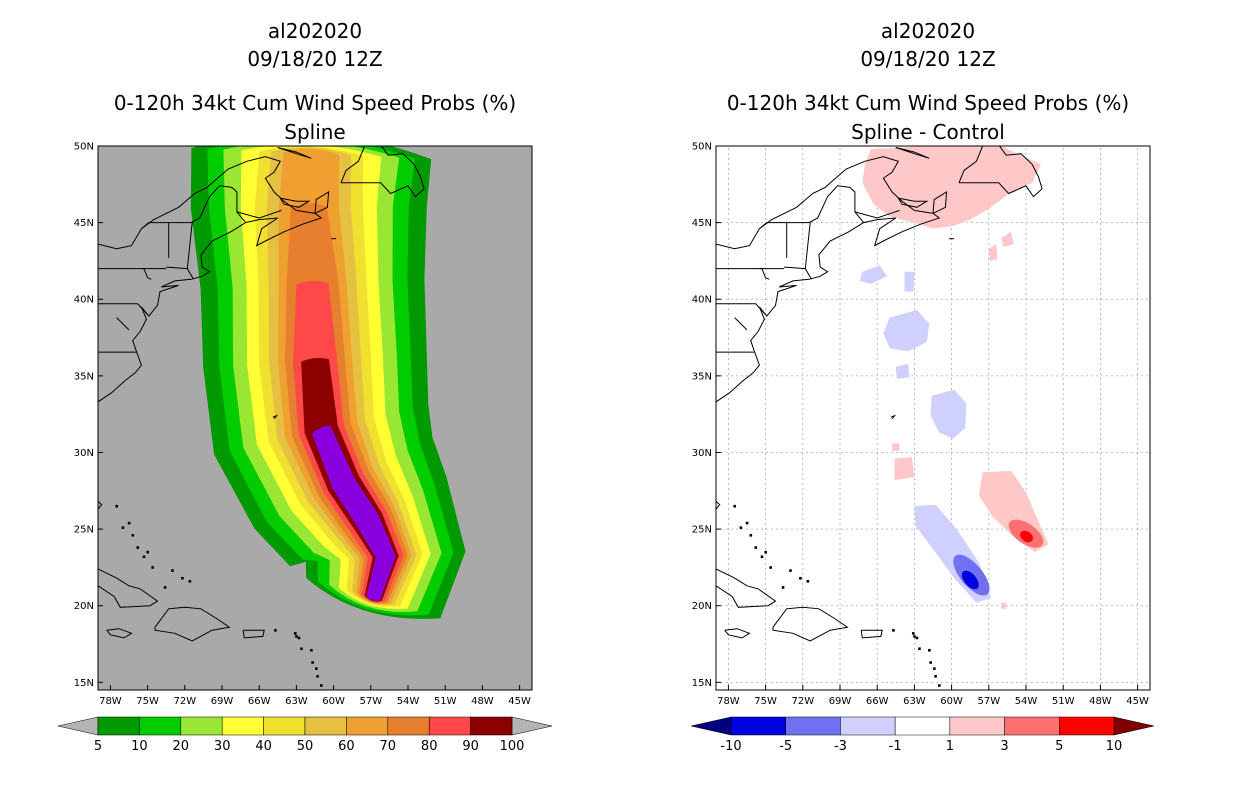 This screenshot has height=800, width=1236. I want to click on y-tick-label: 45N, so click(702, 223).